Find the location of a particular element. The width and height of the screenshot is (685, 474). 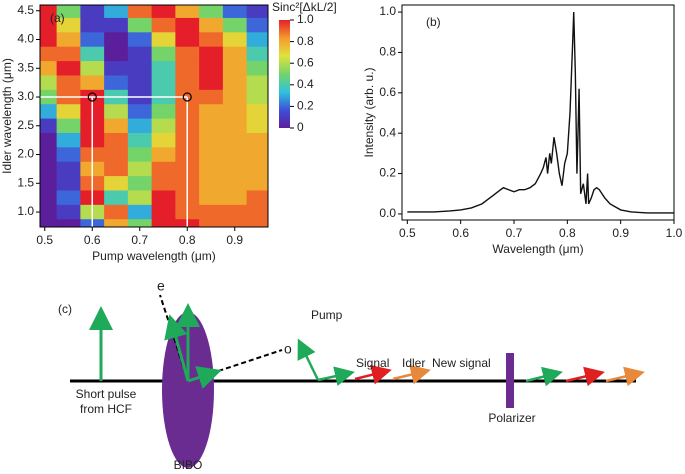

idler-arrow is located at coordinates (585, 376).